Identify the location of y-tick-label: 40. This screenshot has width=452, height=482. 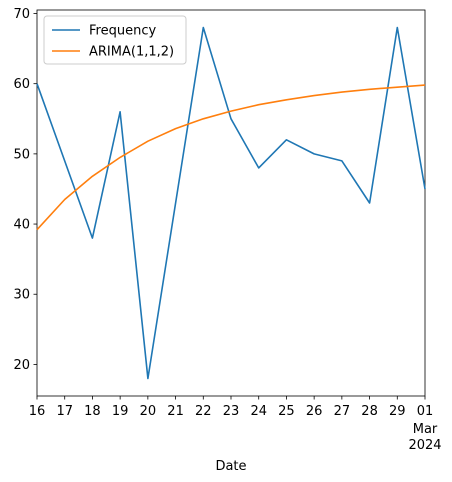
(21, 225).